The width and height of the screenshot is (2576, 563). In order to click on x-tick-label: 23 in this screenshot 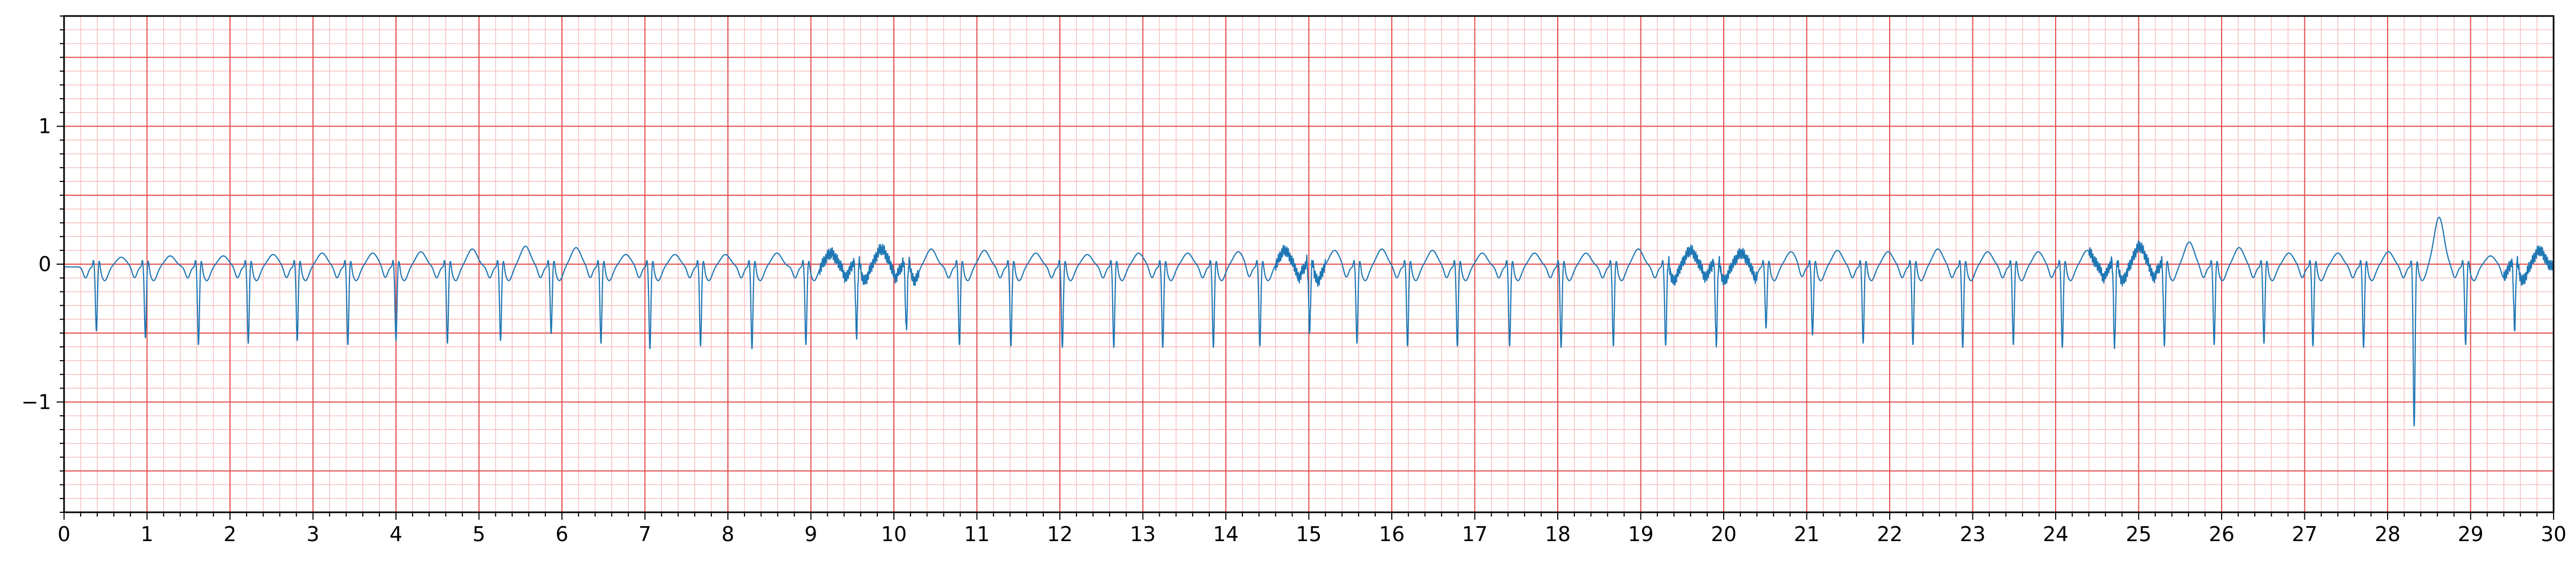, I will do `click(1973, 534)`.